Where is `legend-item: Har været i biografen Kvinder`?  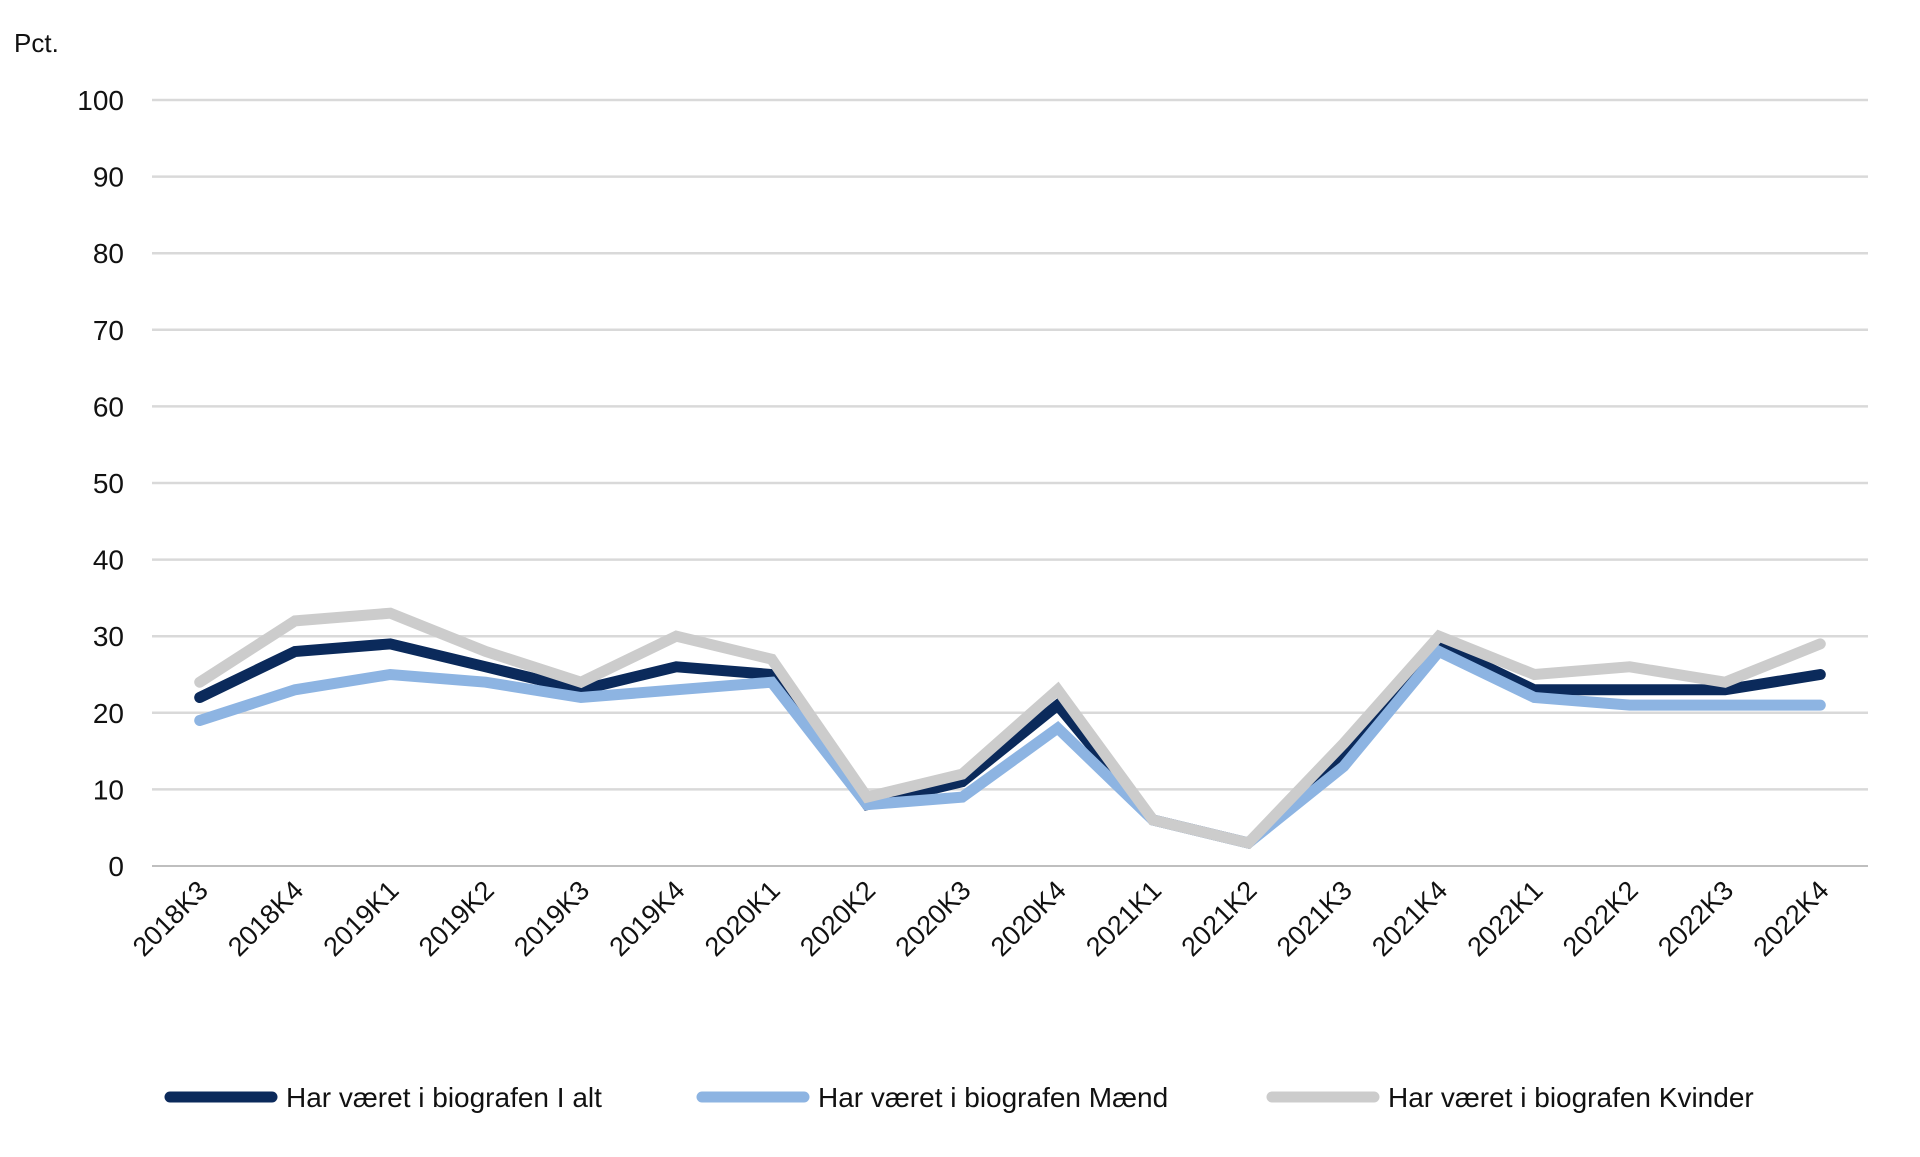
legend-item: Har været i biografen Kvinder is located at coordinates (1513, 1097).